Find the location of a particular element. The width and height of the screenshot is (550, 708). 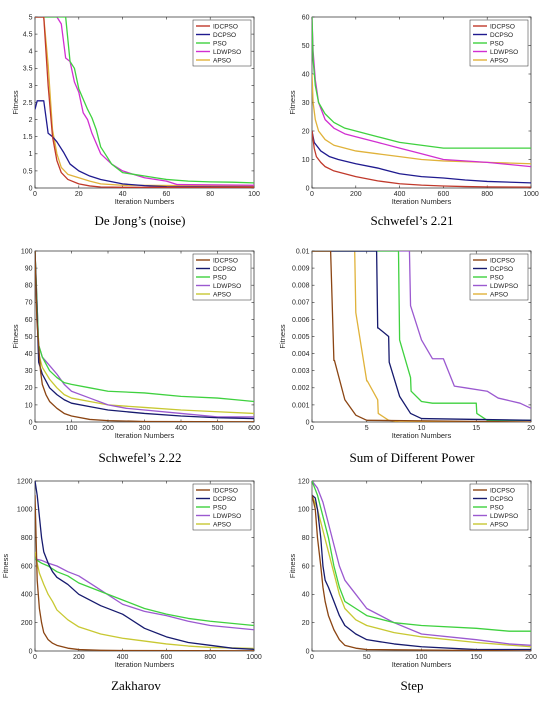

y-tick-label: 0.001 is located at coordinates (301, 405).